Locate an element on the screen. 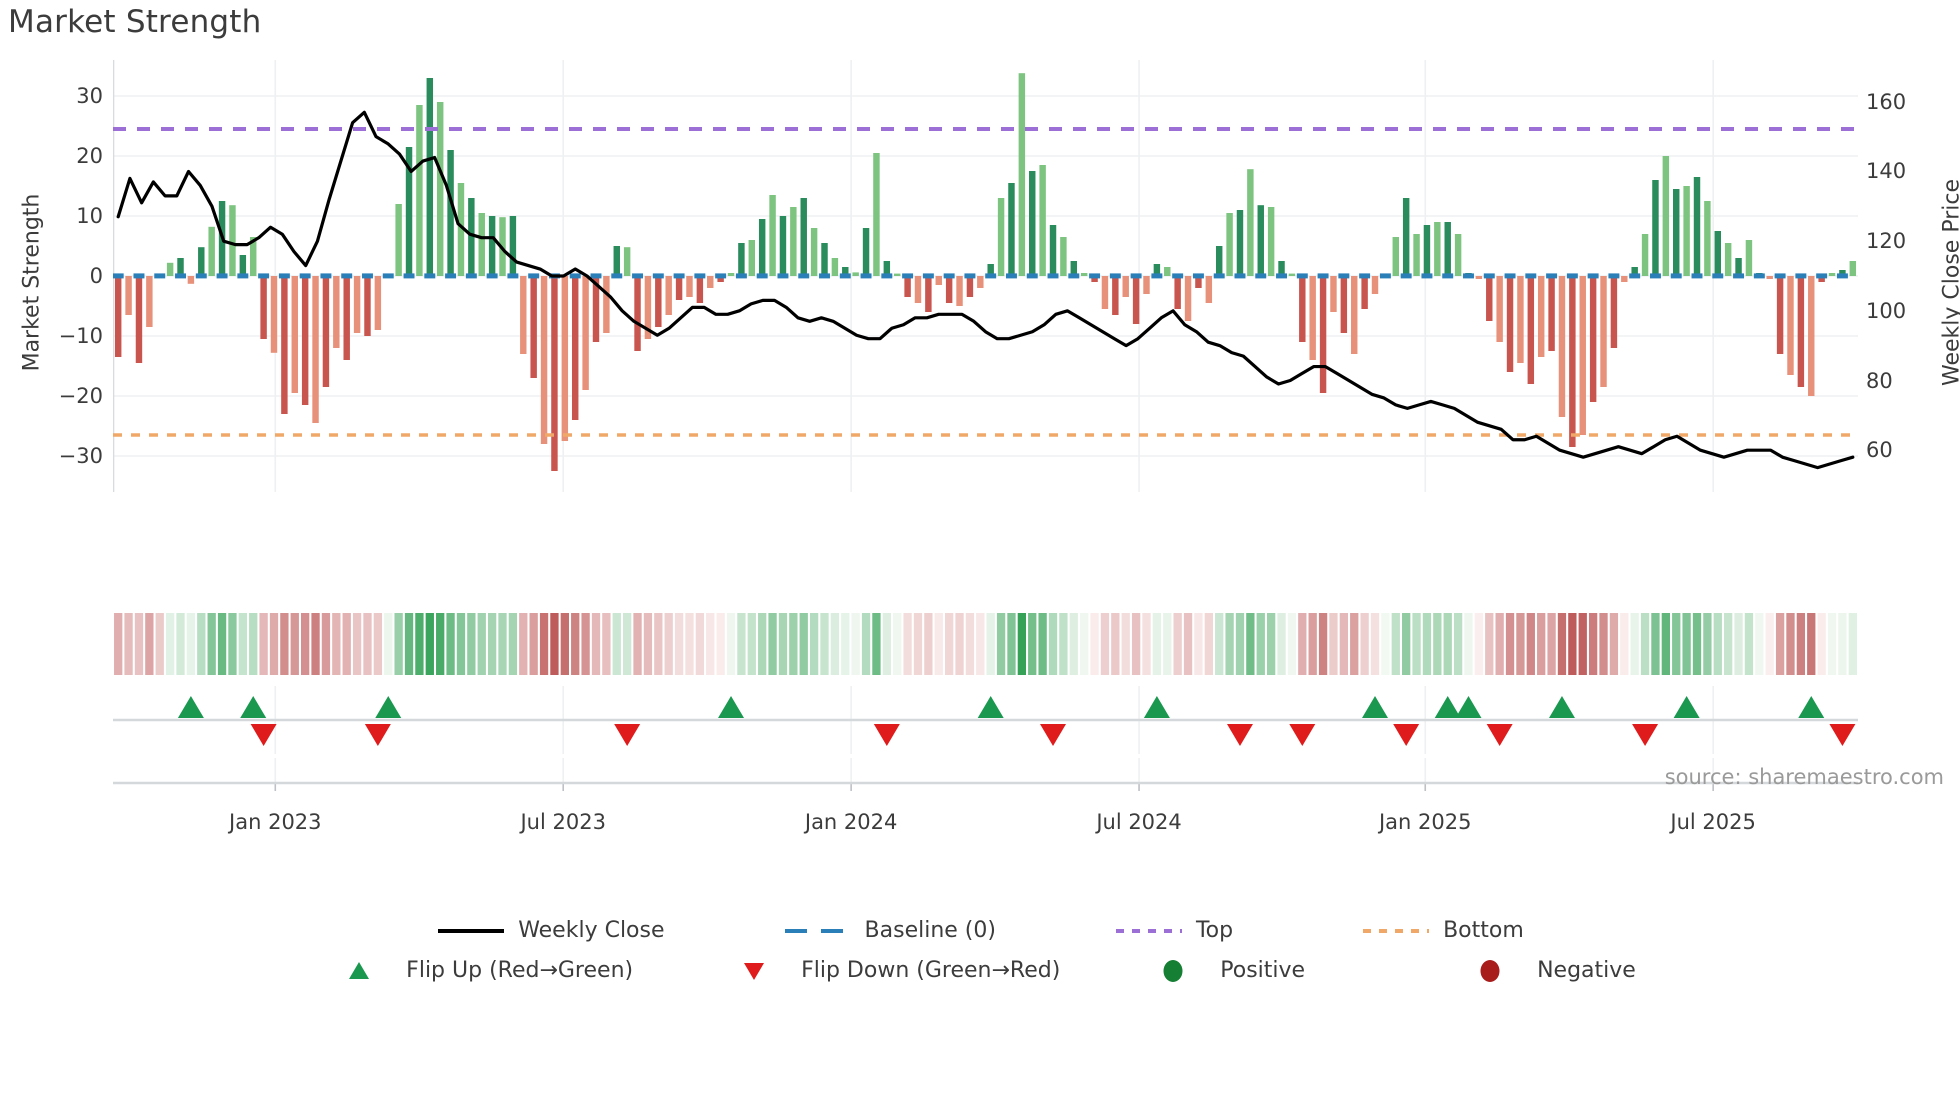 The height and width of the screenshot is (1102, 1960). legend-item: Top is located at coordinates (1173, 930).